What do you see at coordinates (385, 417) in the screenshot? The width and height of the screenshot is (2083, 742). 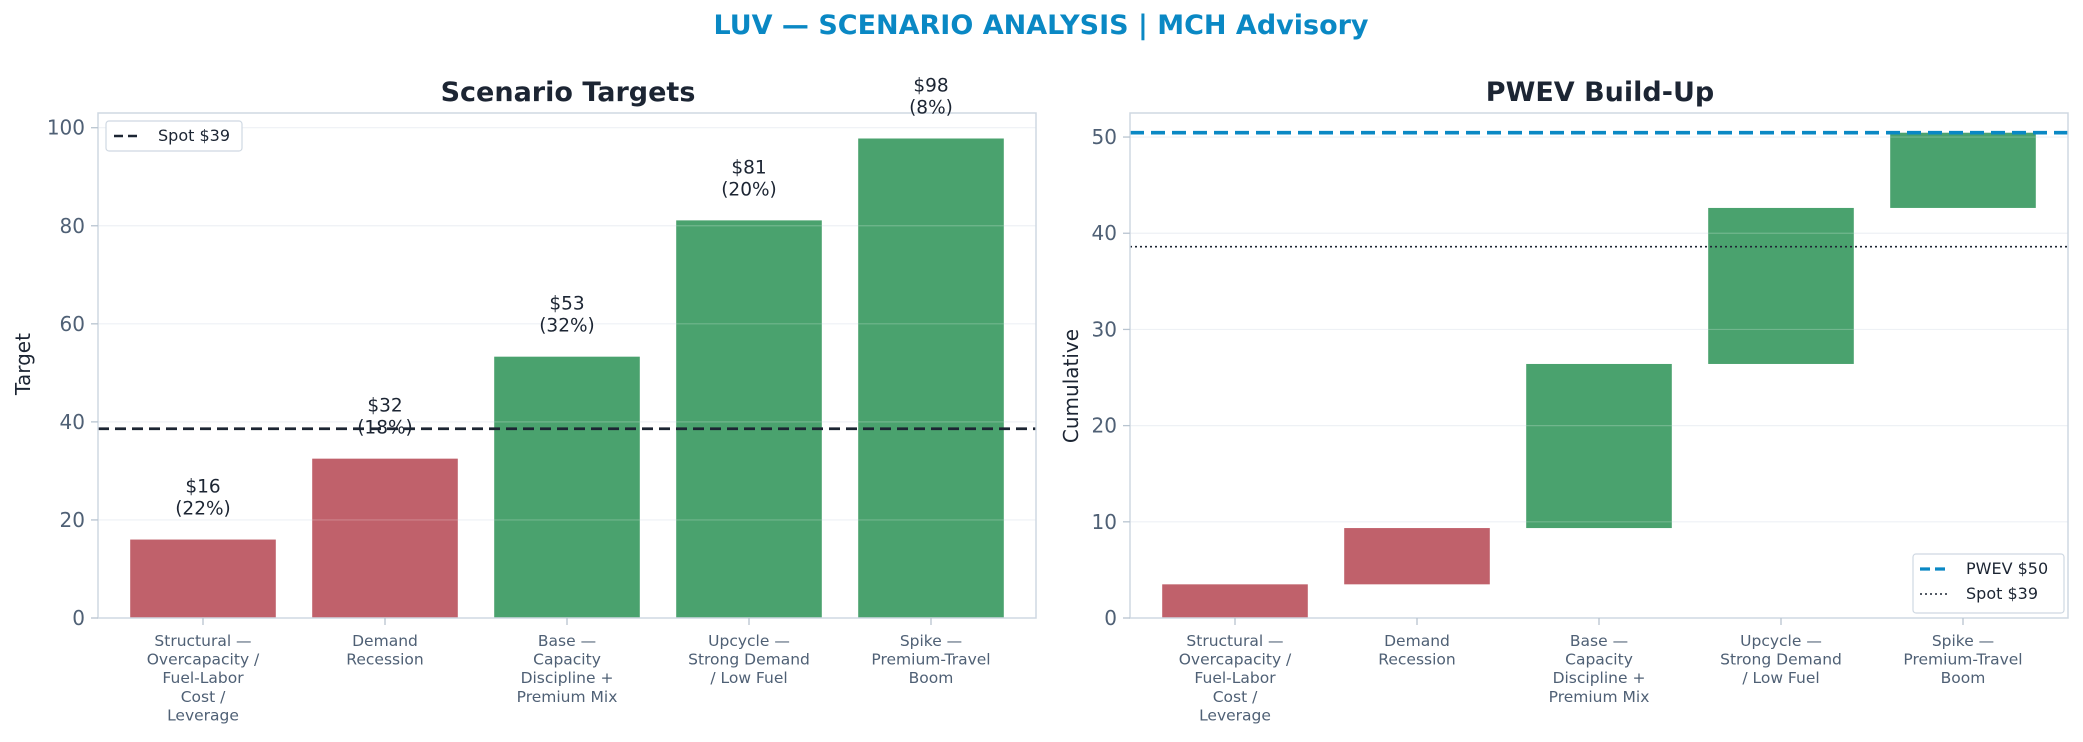 I see `data-label: $32 (18%)` at bounding box center [385, 417].